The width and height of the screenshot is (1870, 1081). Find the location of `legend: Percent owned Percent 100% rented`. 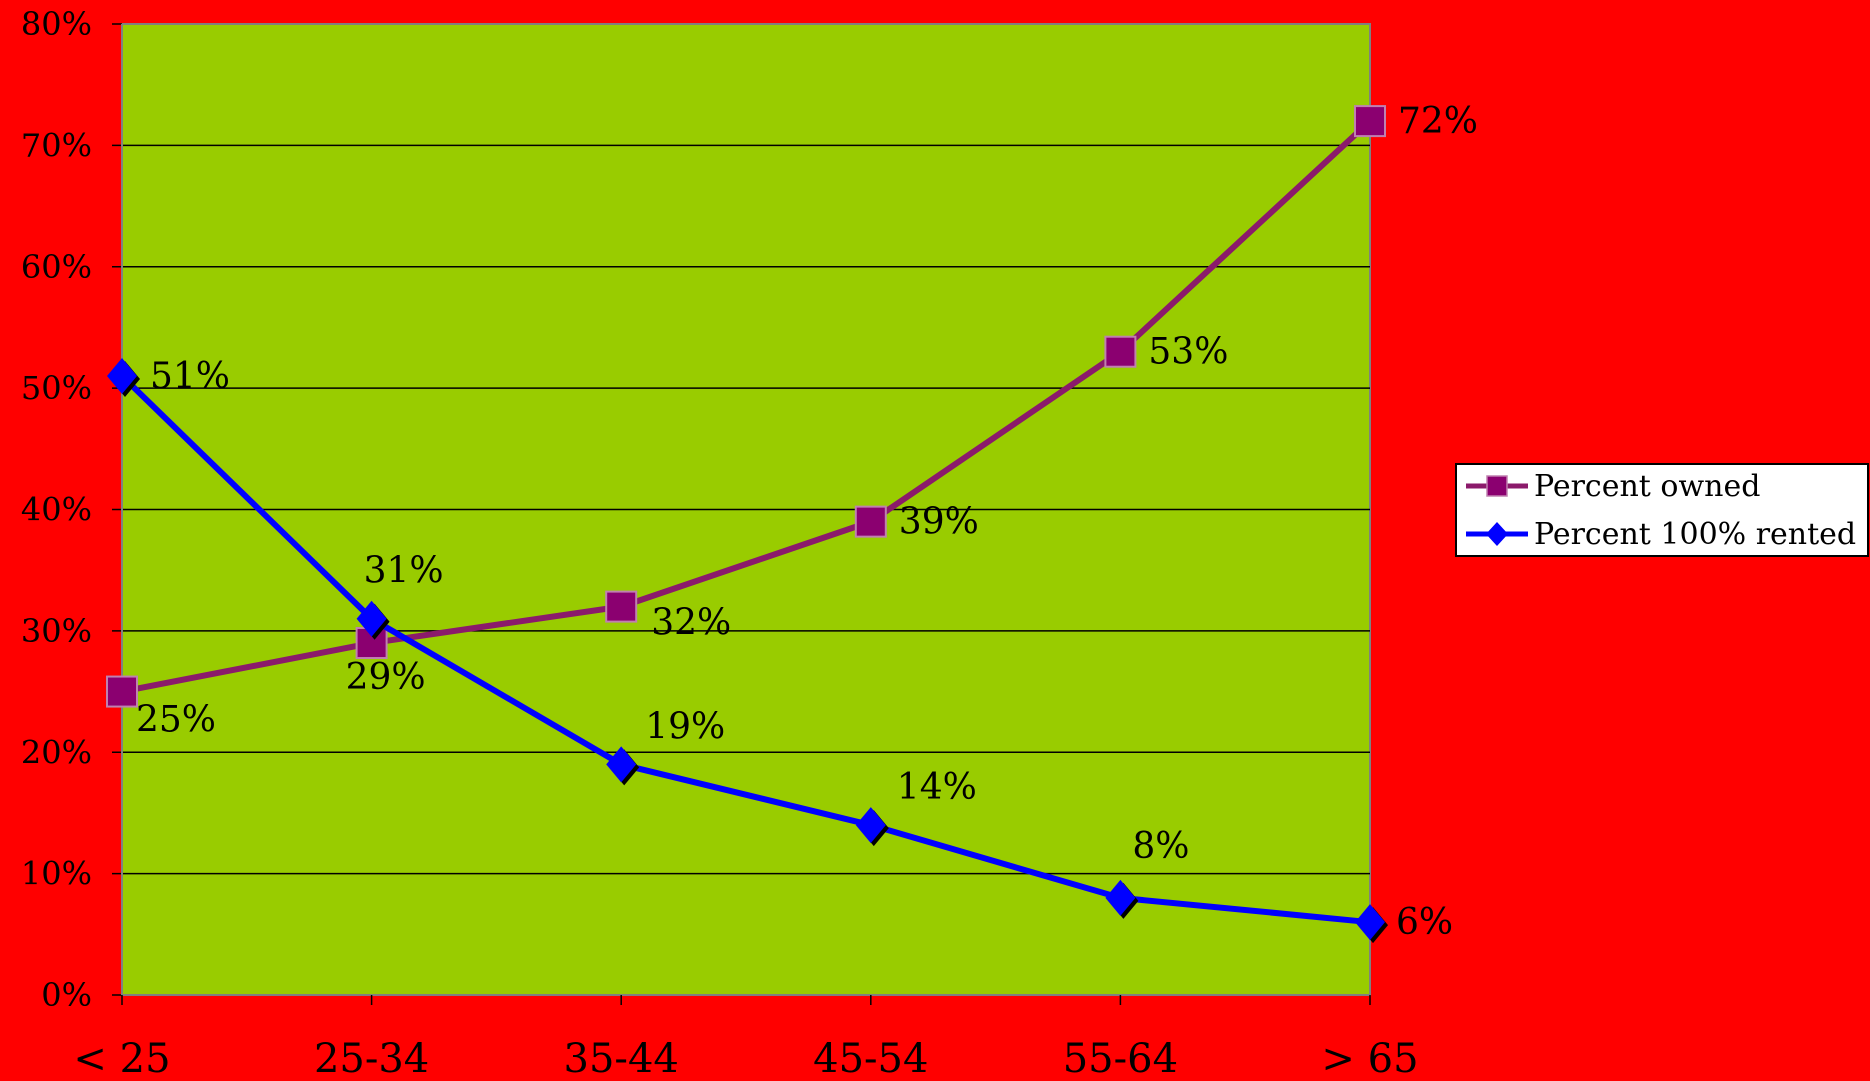

legend: Percent owned Percent 100% rented is located at coordinates (1662, 510).